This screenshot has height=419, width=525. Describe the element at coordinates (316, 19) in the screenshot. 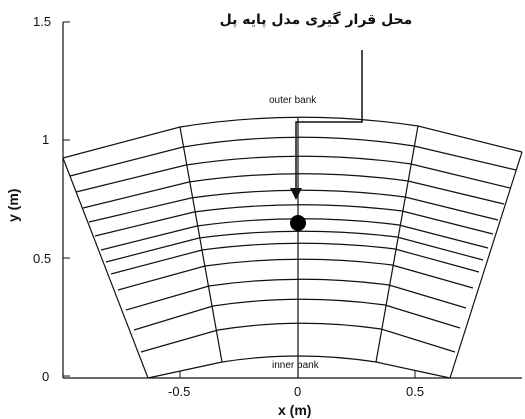

I see `pier-location-annotation: محل قرار گیری مدل پایه پل` at that location.